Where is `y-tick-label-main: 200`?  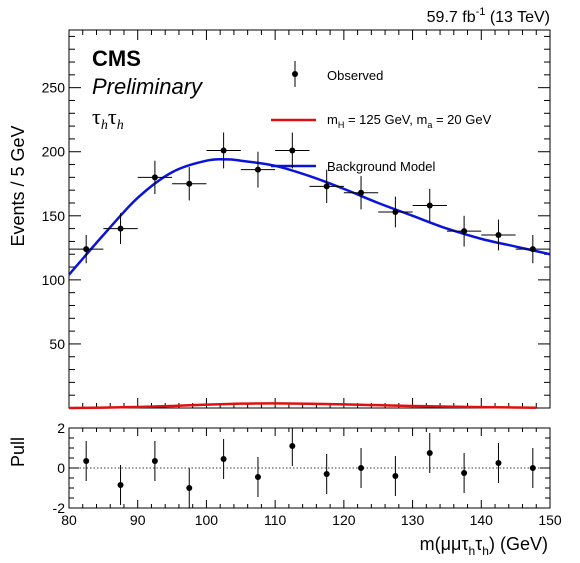
y-tick-label-main: 200 is located at coordinates (54, 152).